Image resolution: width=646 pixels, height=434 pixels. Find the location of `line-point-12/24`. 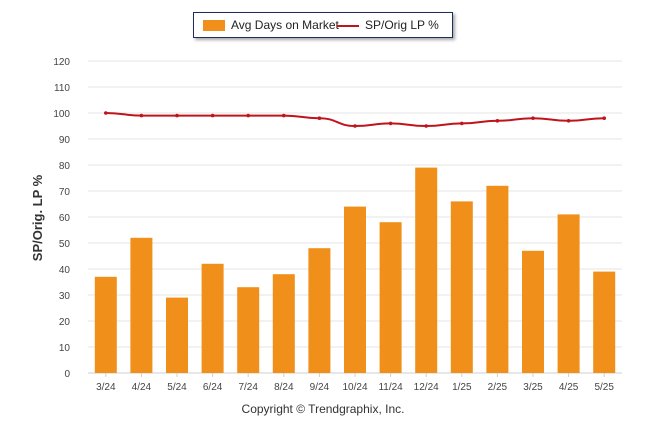

line-point-12/24 is located at coordinates (426, 126).